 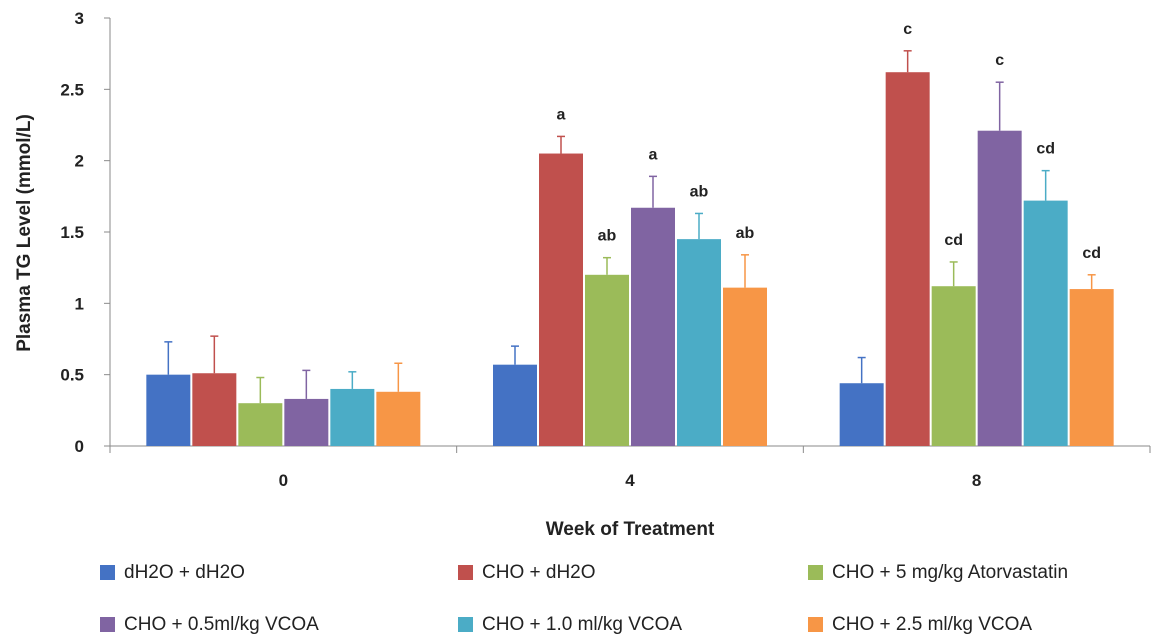 What do you see at coordinates (72, 89) in the screenshot?
I see `y-tick-label: 2.5` at bounding box center [72, 89].